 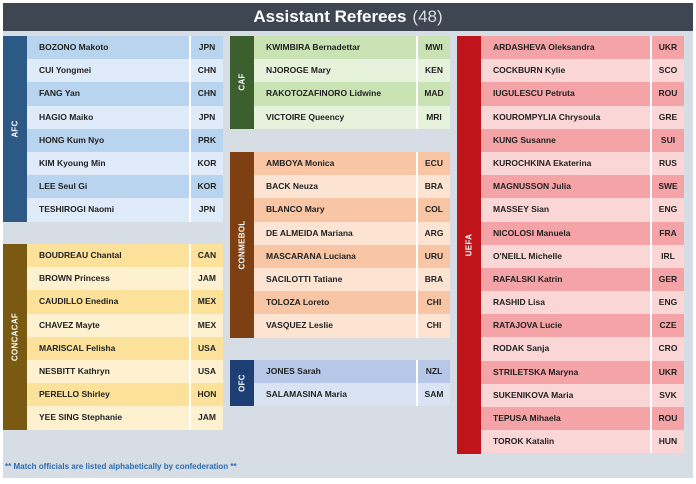 I want to click on referee-name: CAUDILLO Enedina, so click(x=79, y=301).